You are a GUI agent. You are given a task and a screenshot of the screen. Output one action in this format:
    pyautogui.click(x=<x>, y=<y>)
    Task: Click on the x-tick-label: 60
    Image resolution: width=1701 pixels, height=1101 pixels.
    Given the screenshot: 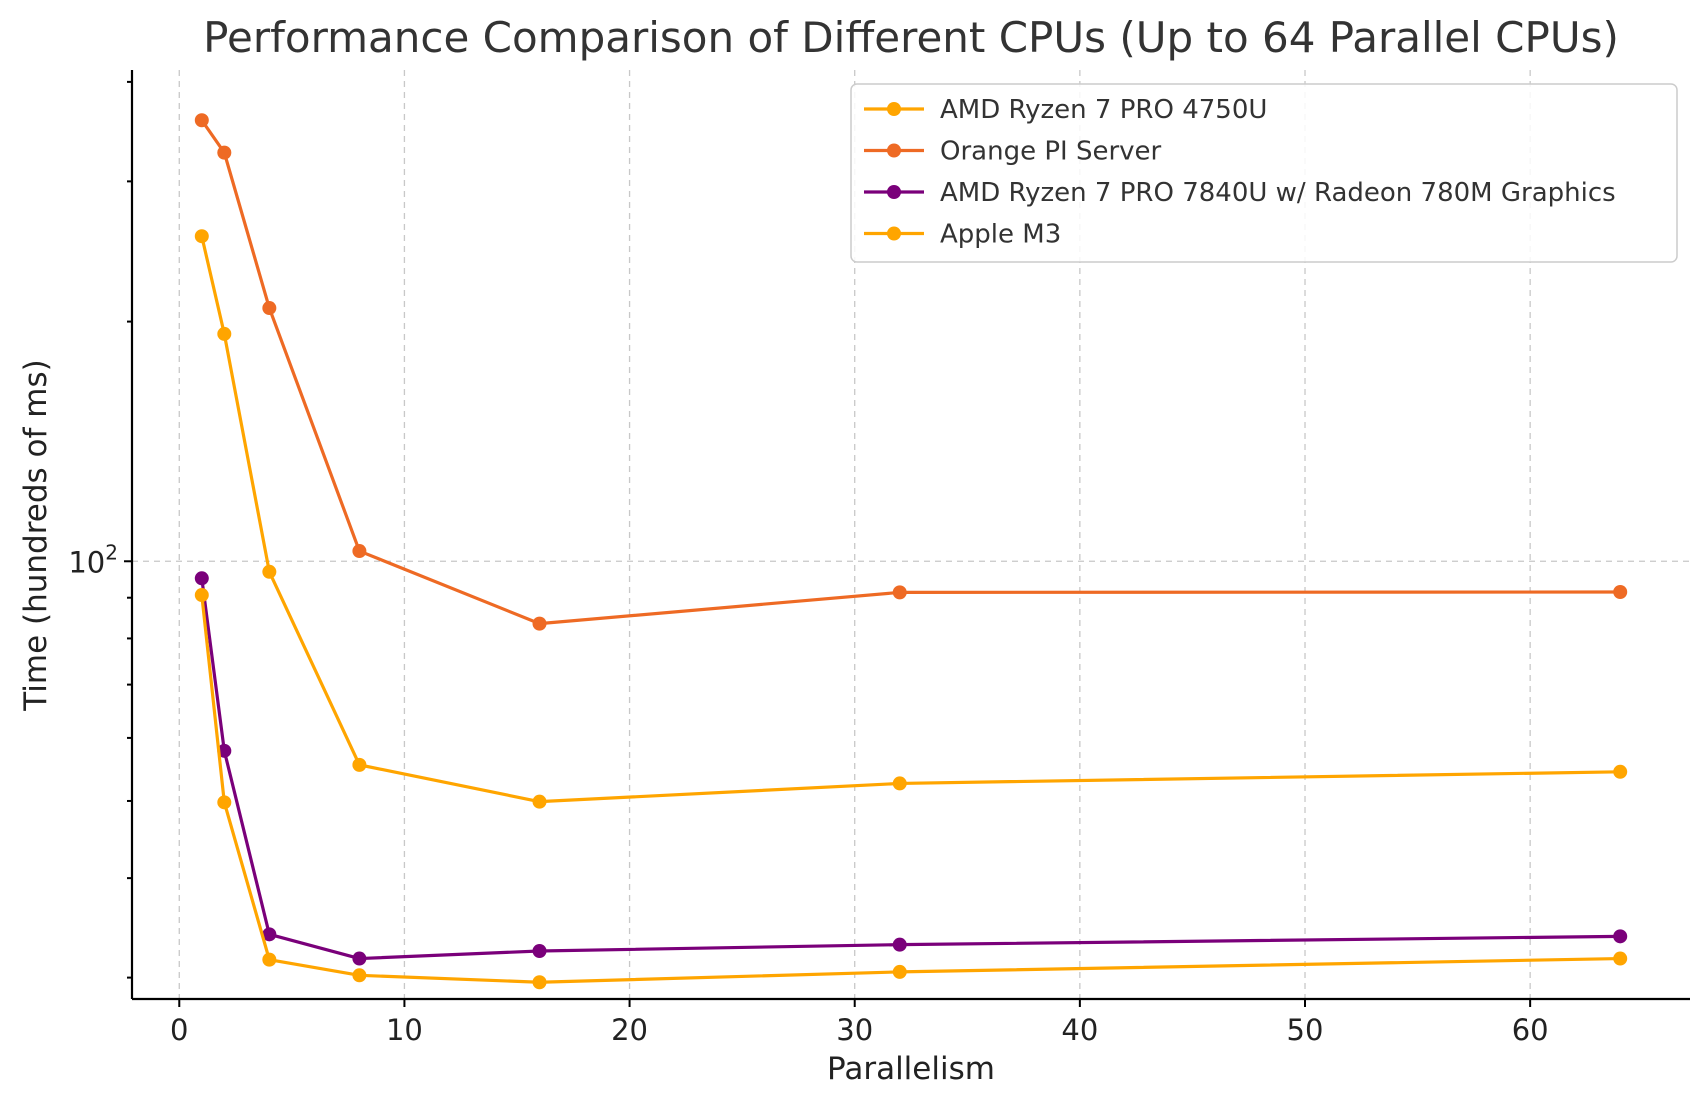 What is the action you would take?
    pyautogui.click(x=1530, y=1030)
    